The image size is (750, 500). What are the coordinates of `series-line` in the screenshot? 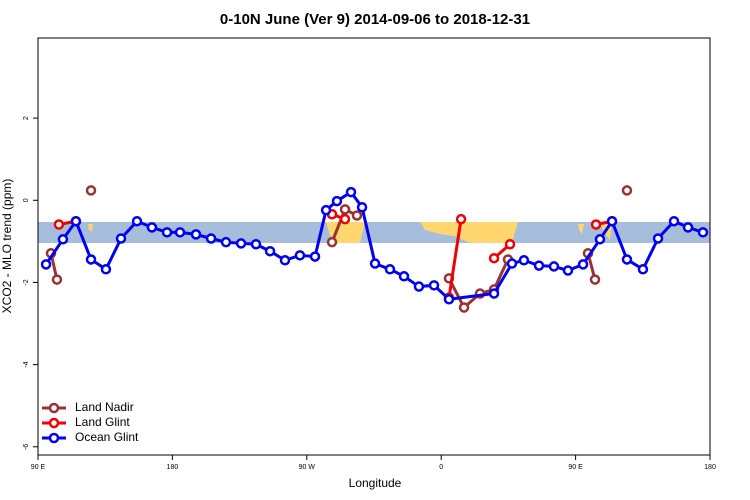 It's located at (335, 255).